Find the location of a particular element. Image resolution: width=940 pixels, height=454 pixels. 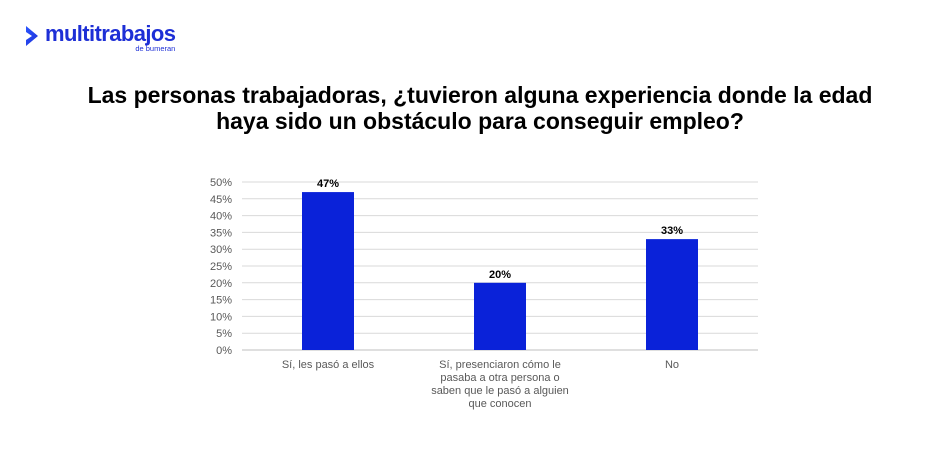

category-label: No is located at coordinates (672, 365).